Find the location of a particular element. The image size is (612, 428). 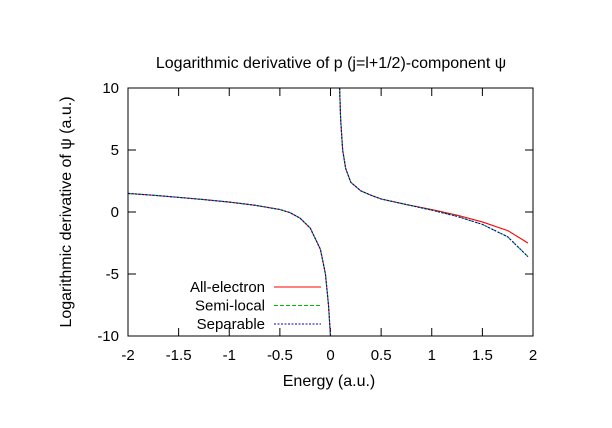

legend-label: Semi-local is located at coordinates (230, 306).